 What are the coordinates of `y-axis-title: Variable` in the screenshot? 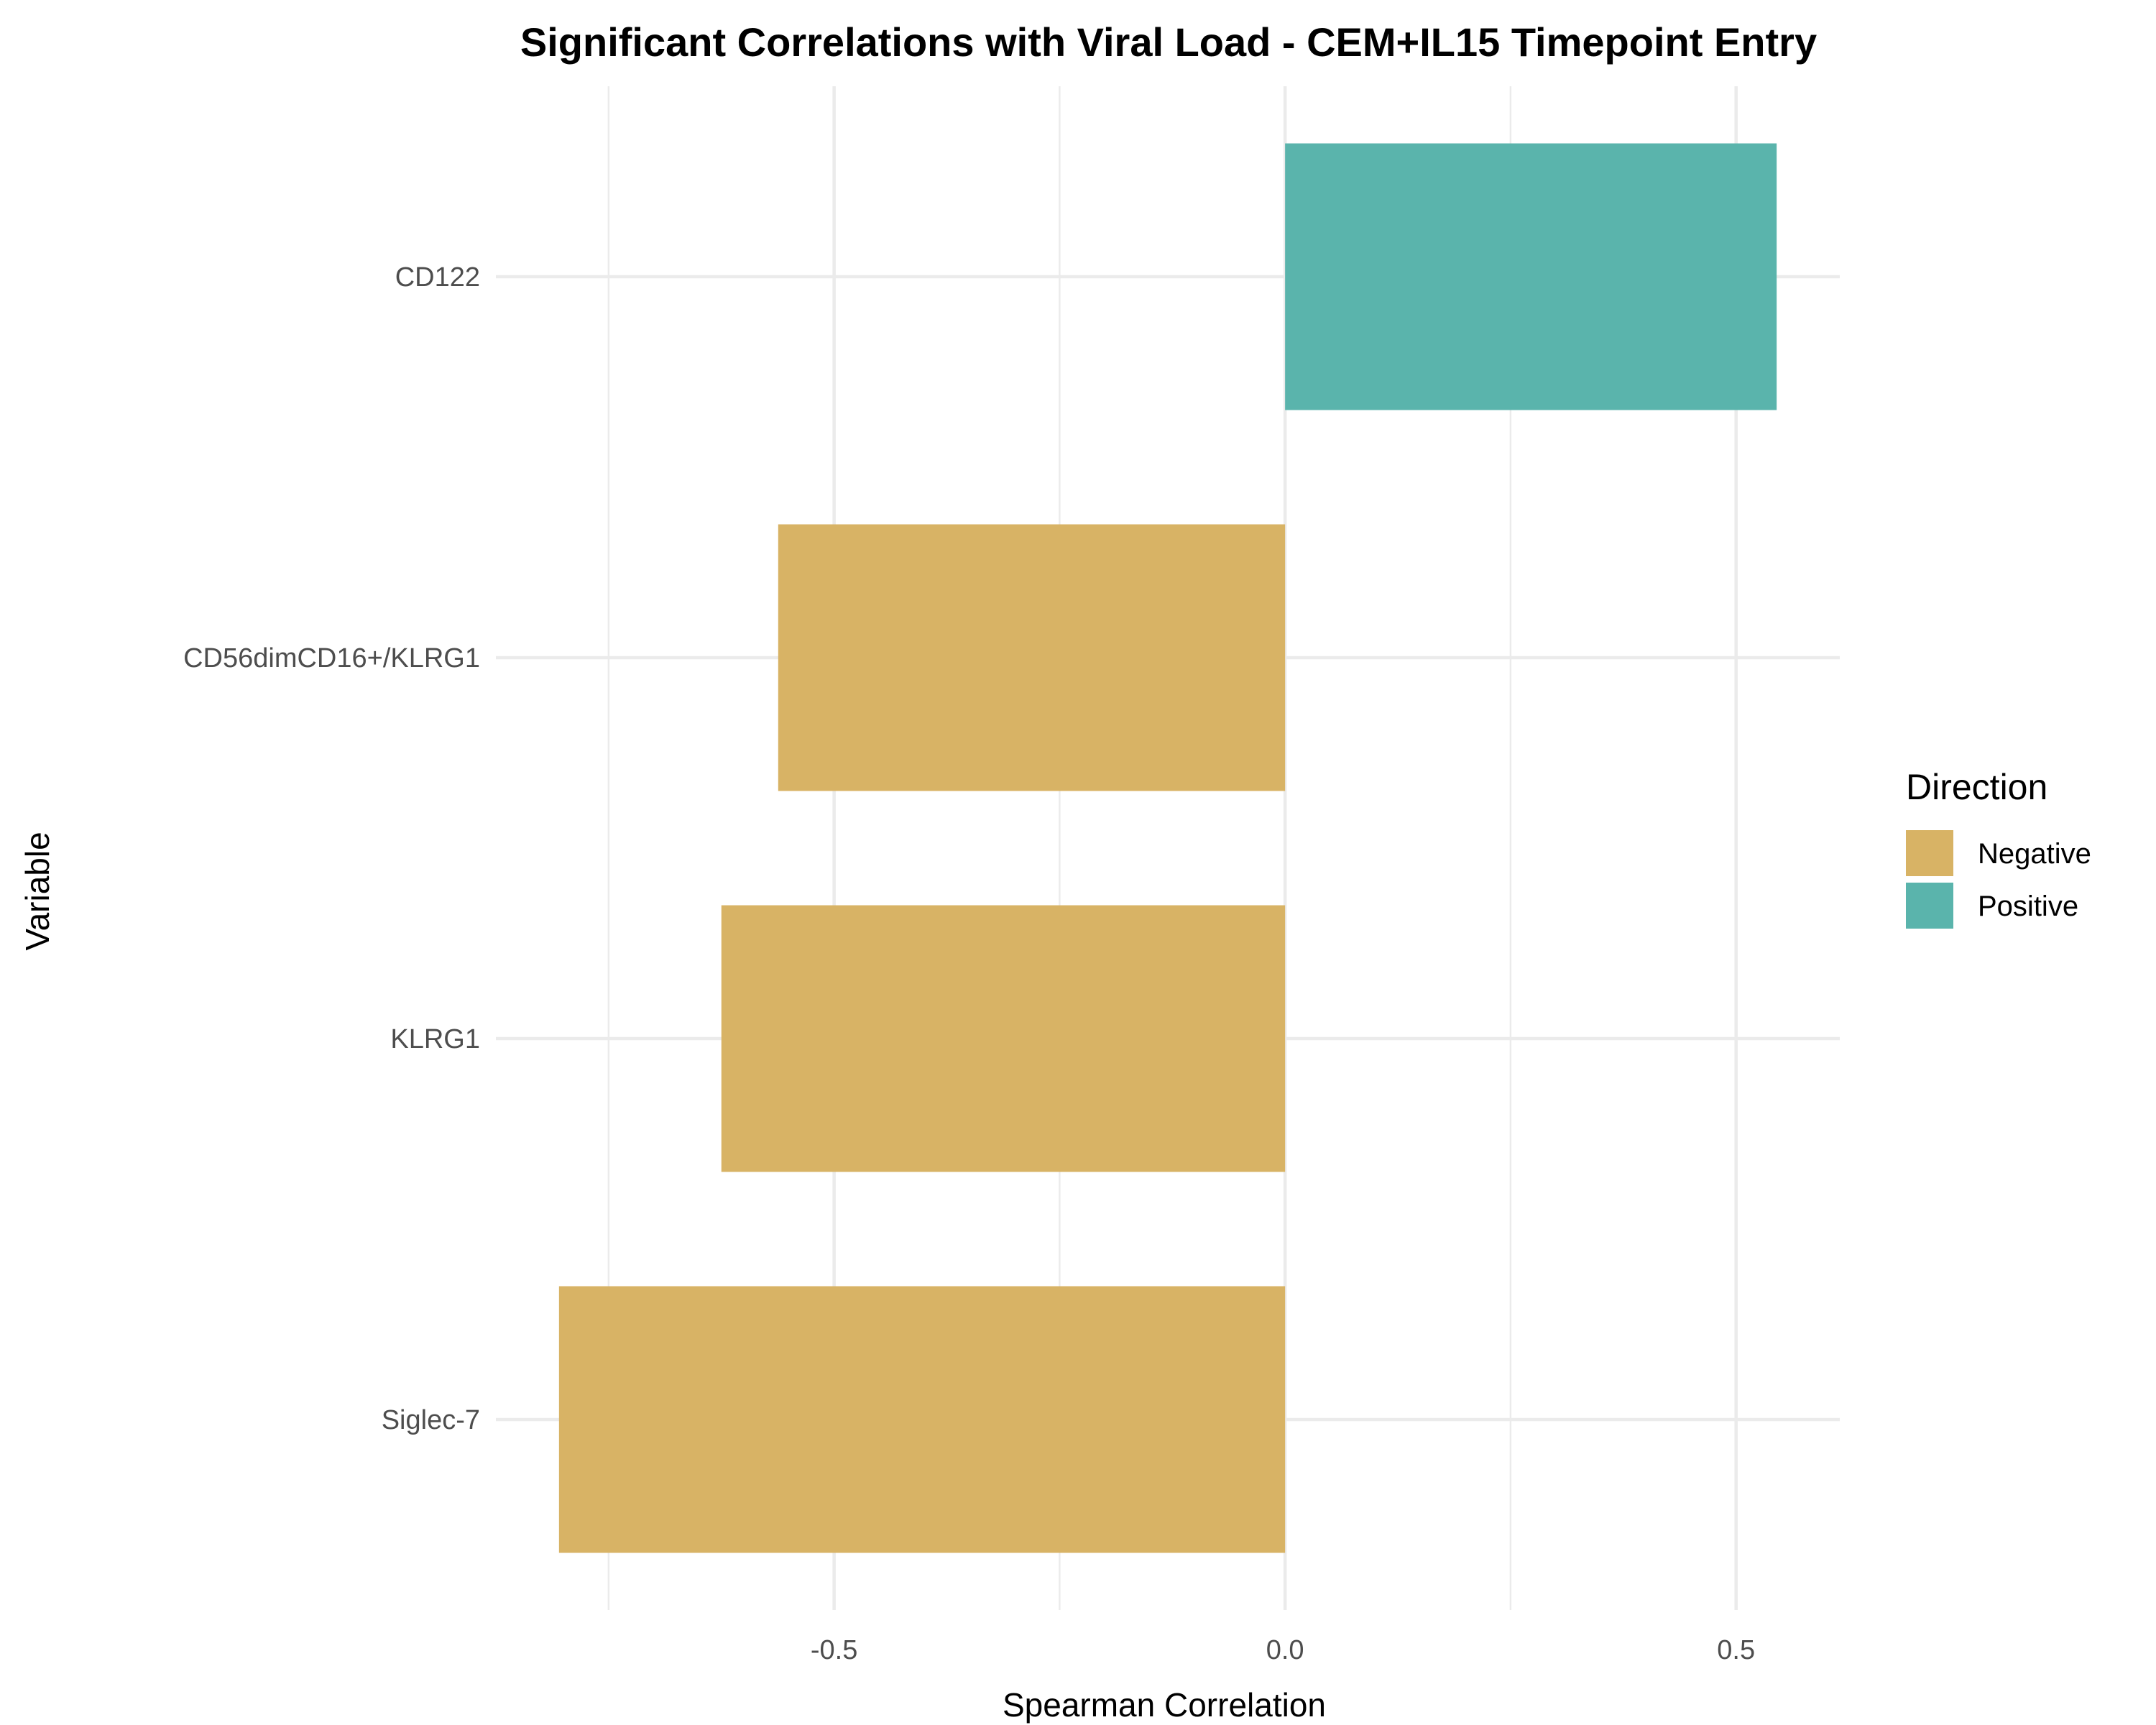 It's located at (37, 891).